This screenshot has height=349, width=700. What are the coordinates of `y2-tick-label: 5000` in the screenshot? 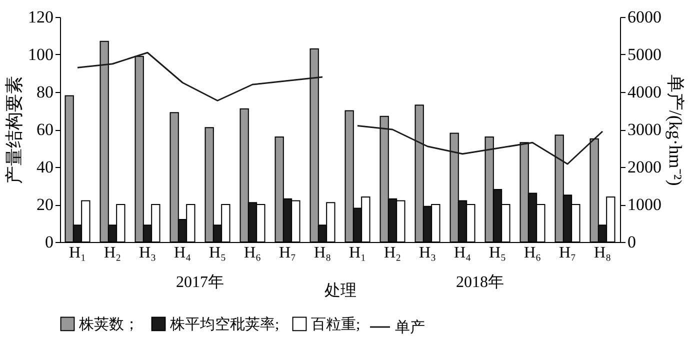 It's located at (645, 54).